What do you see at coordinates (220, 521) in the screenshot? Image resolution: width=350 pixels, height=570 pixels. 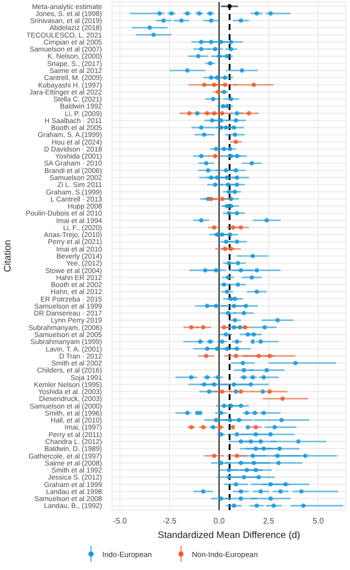 I see `x-tick-label: 0.0` at bounding box center [220, 521].